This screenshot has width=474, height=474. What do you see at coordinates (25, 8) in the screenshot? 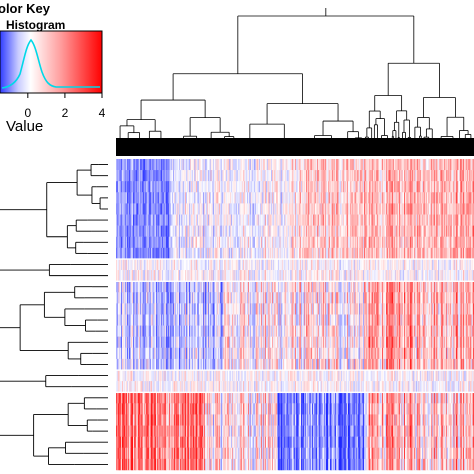
I see `color-key-title: olor Key` at bounding box center [25, 8].